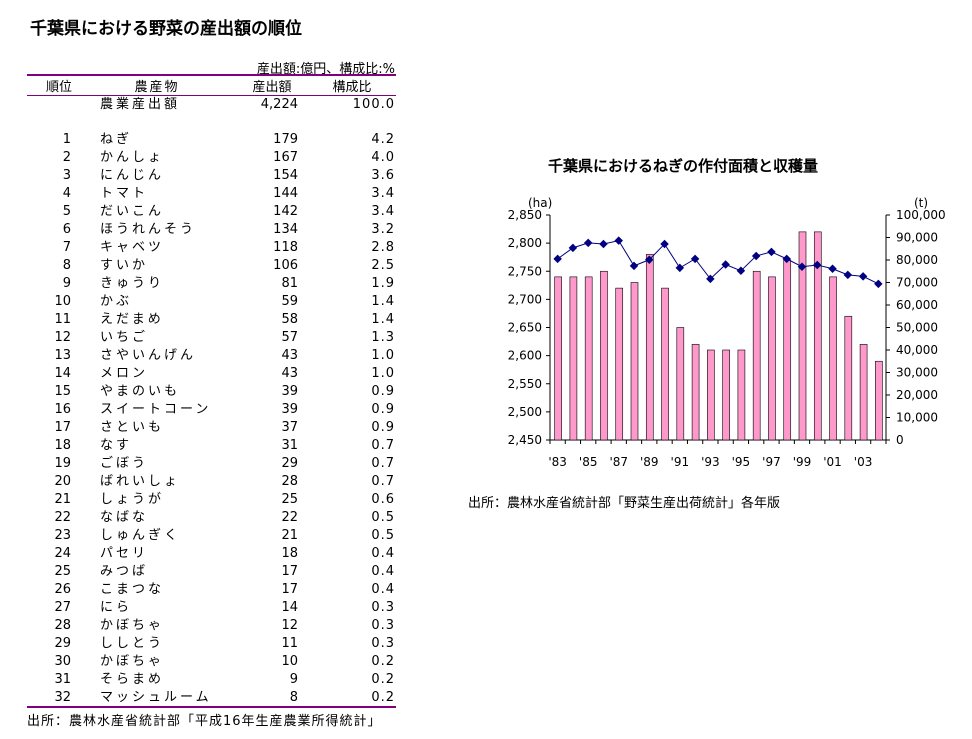 This screenshot has width=972, height=739. I want to click on cell-val: 134, so click(285, 229).